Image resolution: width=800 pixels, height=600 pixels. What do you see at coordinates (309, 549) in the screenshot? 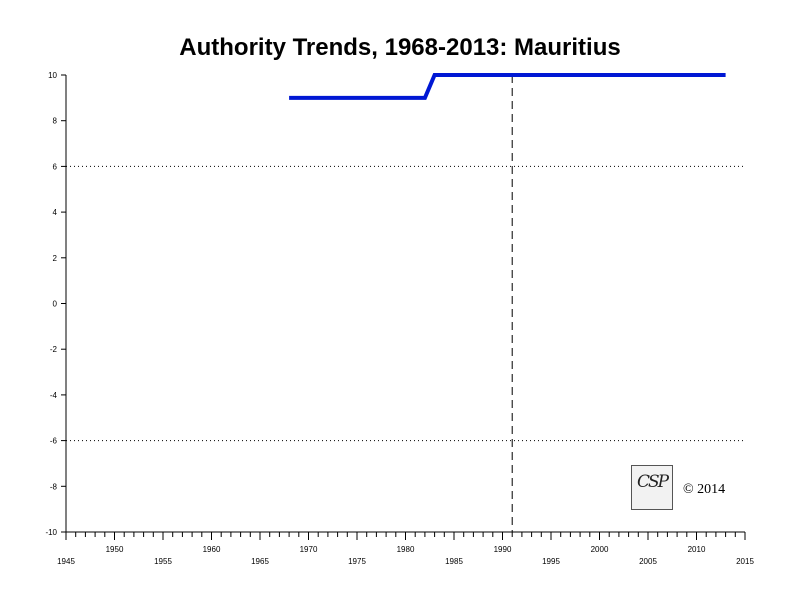
I see `x-tick-label: 1970` at bounding box center [309, 549].